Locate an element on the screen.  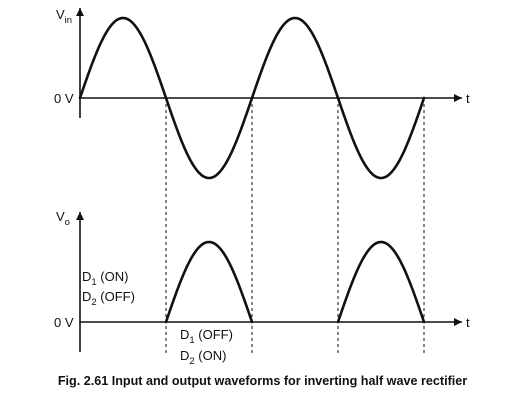
d2-on-label: D2 (ON) is located at coordinates (203, 357).